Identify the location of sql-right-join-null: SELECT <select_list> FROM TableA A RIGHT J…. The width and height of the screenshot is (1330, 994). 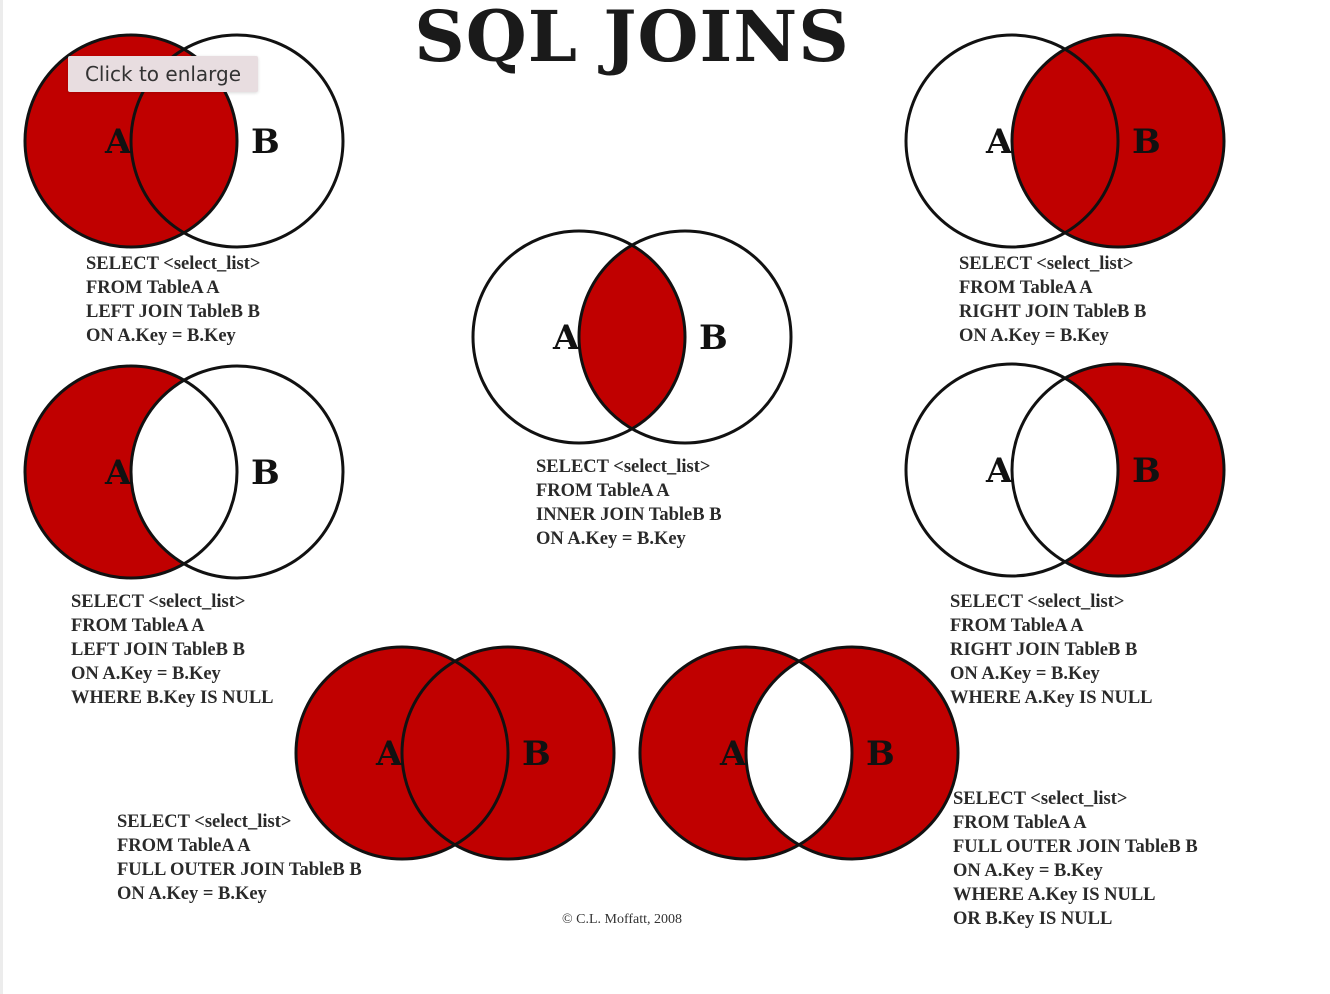
(1051, 650).